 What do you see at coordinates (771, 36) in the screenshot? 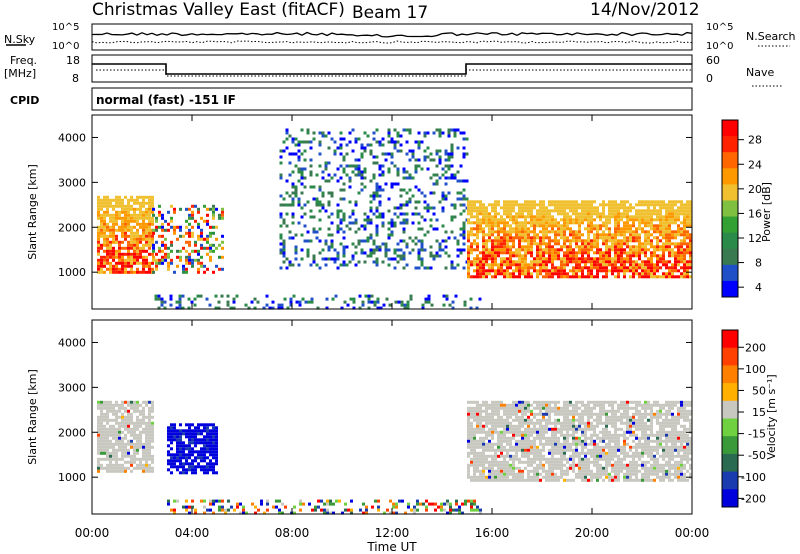
I see `nsearch-label: N.Search` at bounding box center [771, 36].